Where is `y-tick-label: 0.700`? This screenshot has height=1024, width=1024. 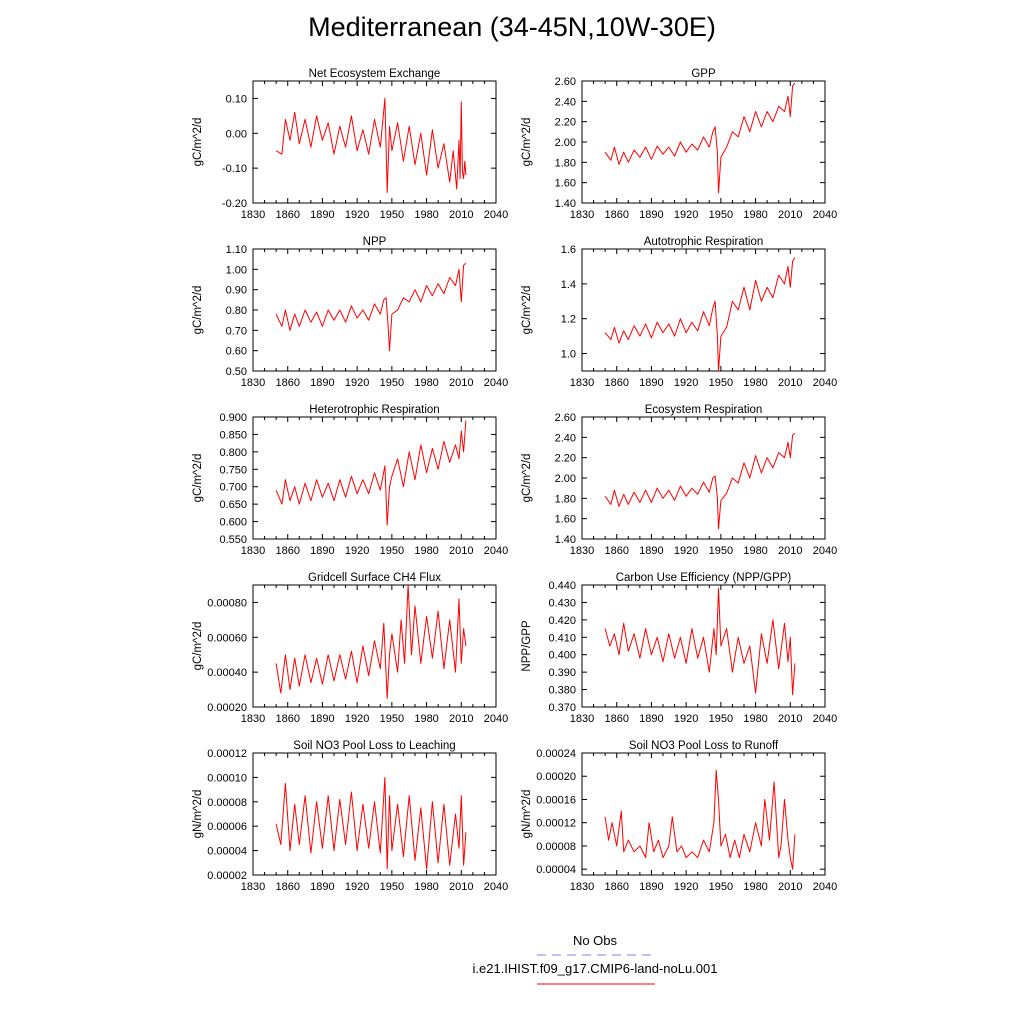 y-tick-label: 0.700 is located at coordinates (233, 488).